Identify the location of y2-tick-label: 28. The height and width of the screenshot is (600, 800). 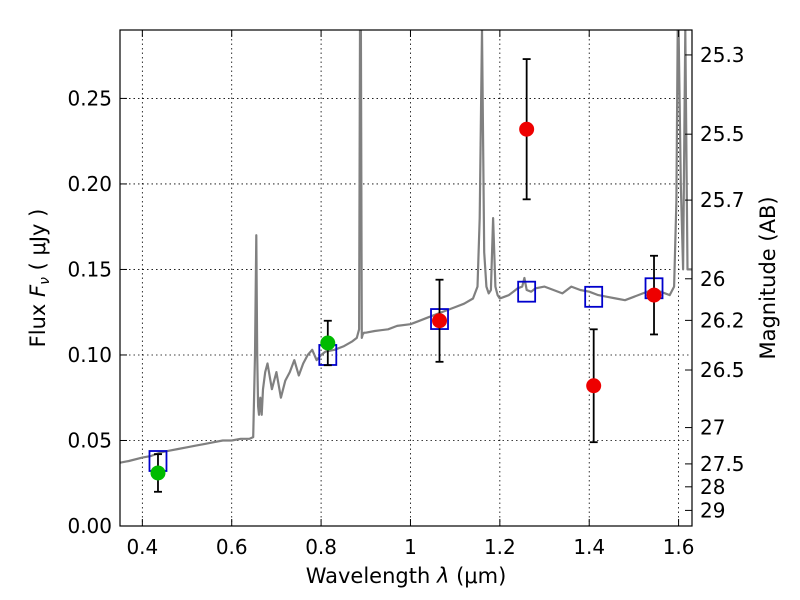
(712, 487).